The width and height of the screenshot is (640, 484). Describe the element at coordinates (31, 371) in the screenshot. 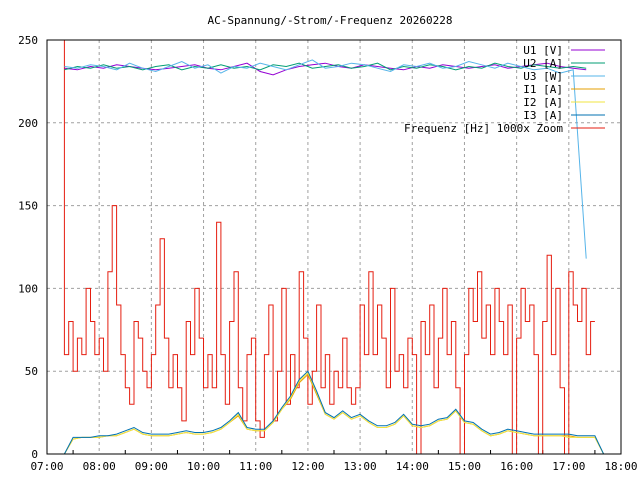

I see `y-tick-label: 50` at that location.